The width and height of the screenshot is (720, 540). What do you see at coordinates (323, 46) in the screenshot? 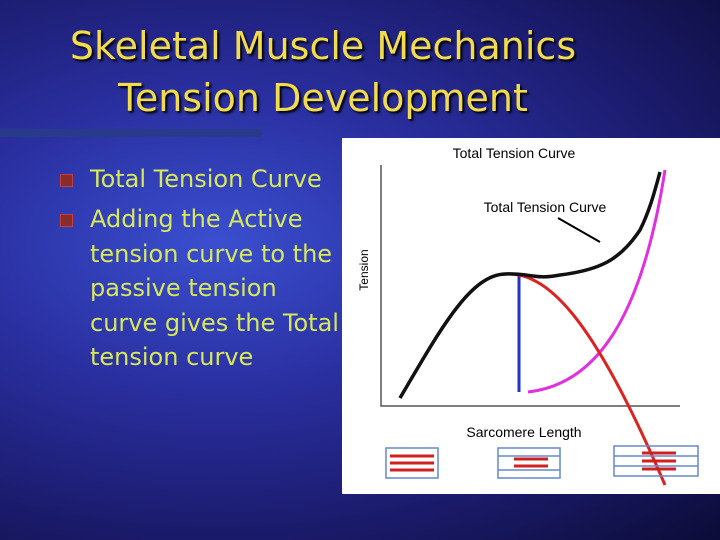
I see `slide-title: Skeletal Muscle Mechanics` at bounding box center [323, 46].